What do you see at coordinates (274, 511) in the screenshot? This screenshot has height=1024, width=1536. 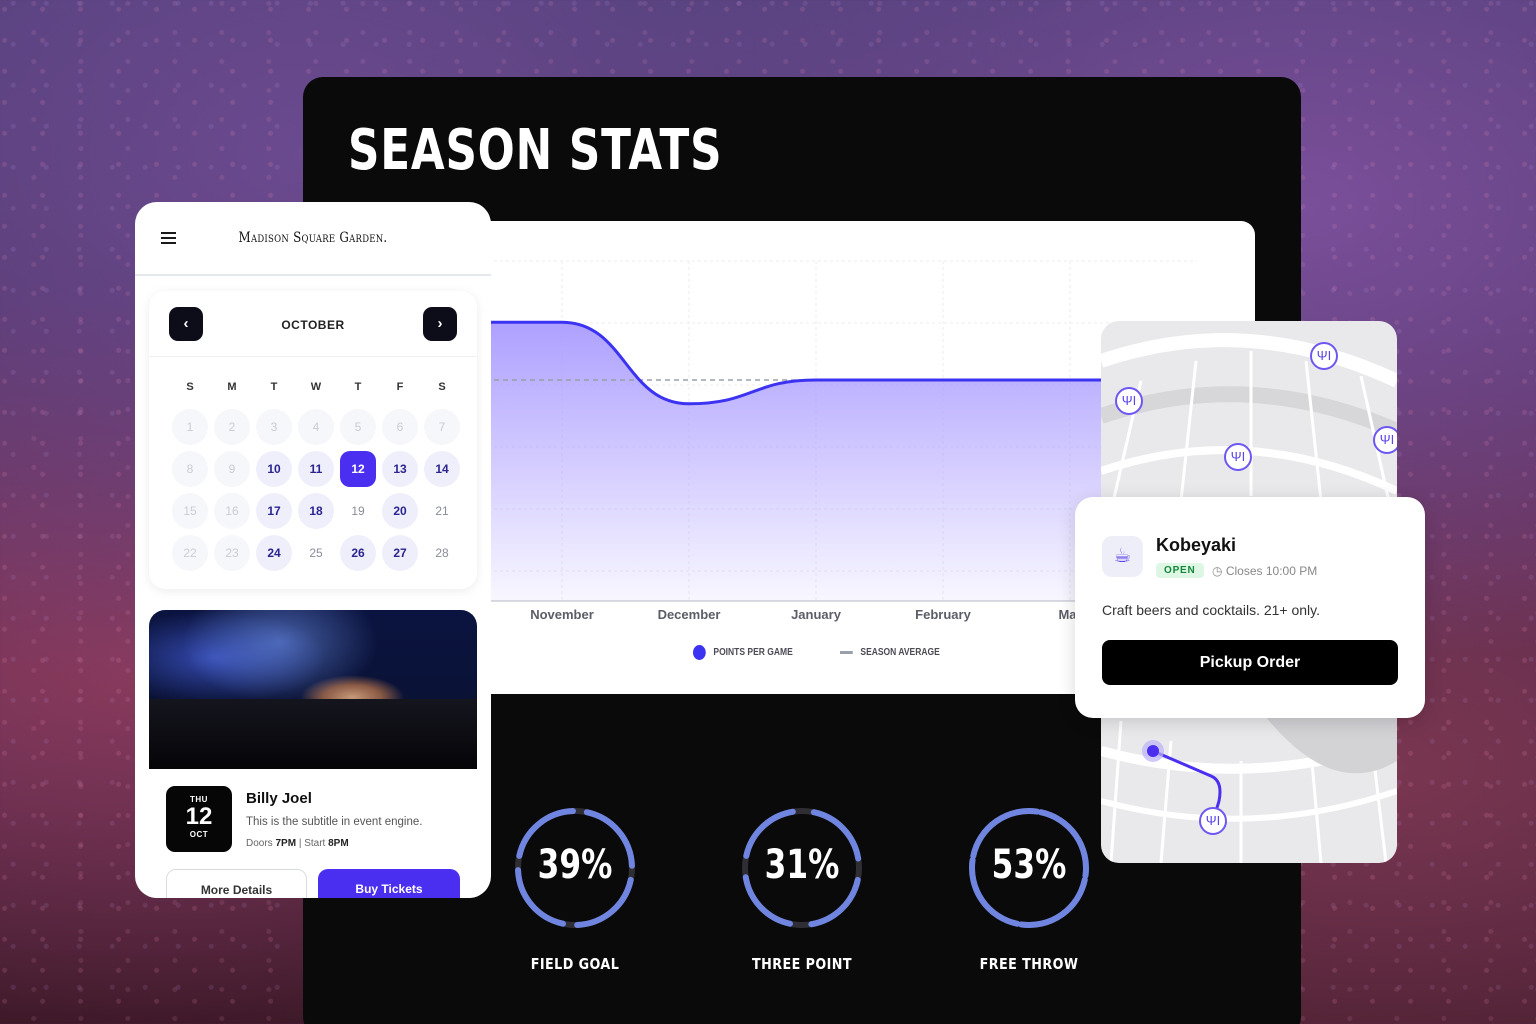 I see `calendar-day: 17` at bounding box center [274, 511].